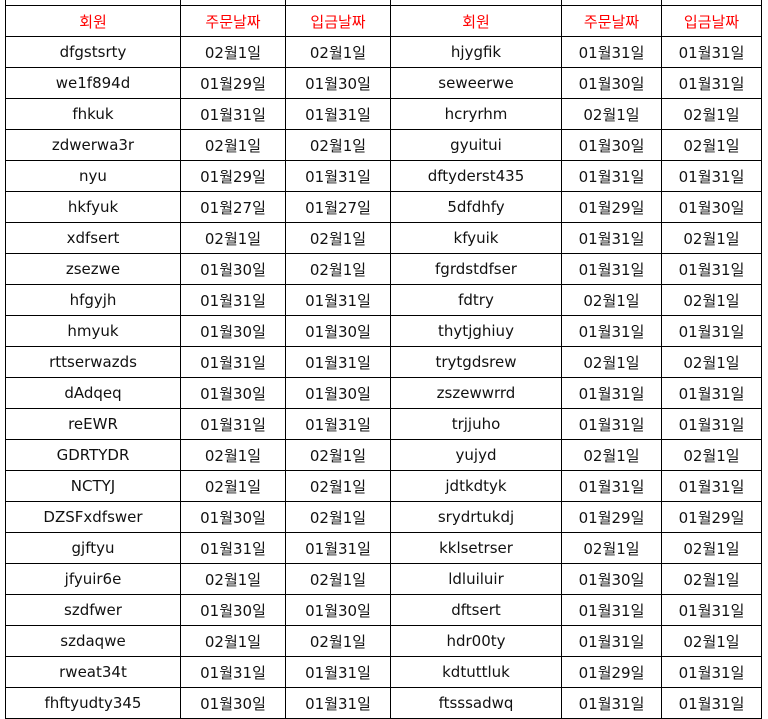 The width and height of the screenshot is (768, 719). I want to click on cell-member: jfyuir6e, so click(93, 579).